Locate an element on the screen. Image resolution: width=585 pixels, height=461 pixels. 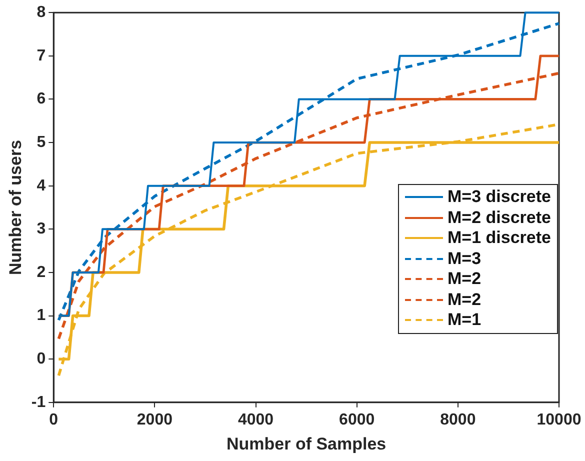
legend-label: M=3 is located at coordinates (465, 258).